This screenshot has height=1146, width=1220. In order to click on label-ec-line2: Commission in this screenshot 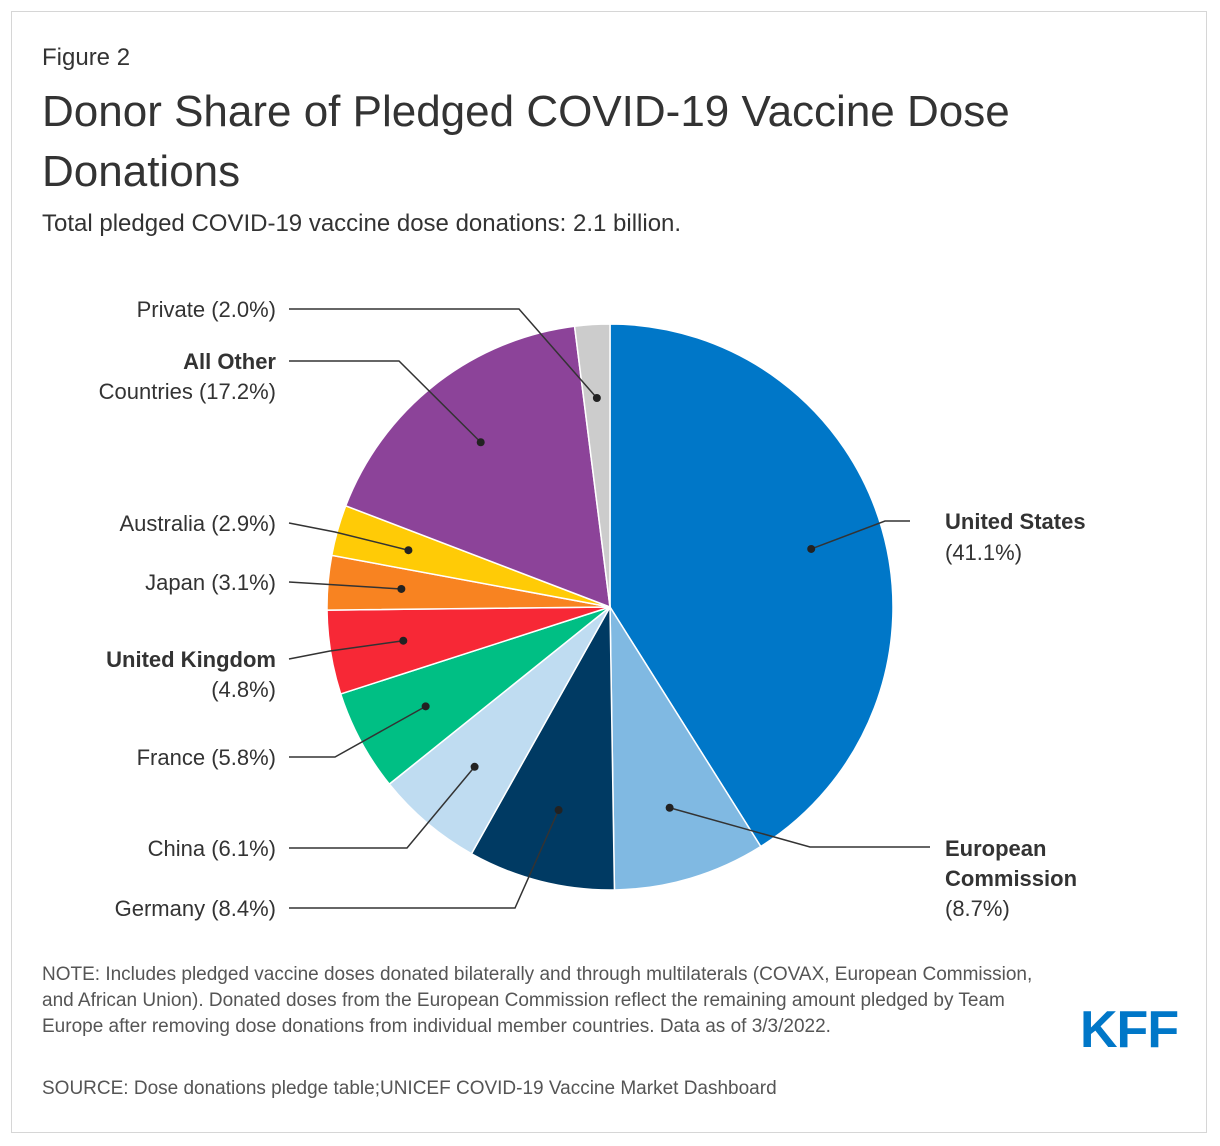, I will do `click(1011, 878)`.